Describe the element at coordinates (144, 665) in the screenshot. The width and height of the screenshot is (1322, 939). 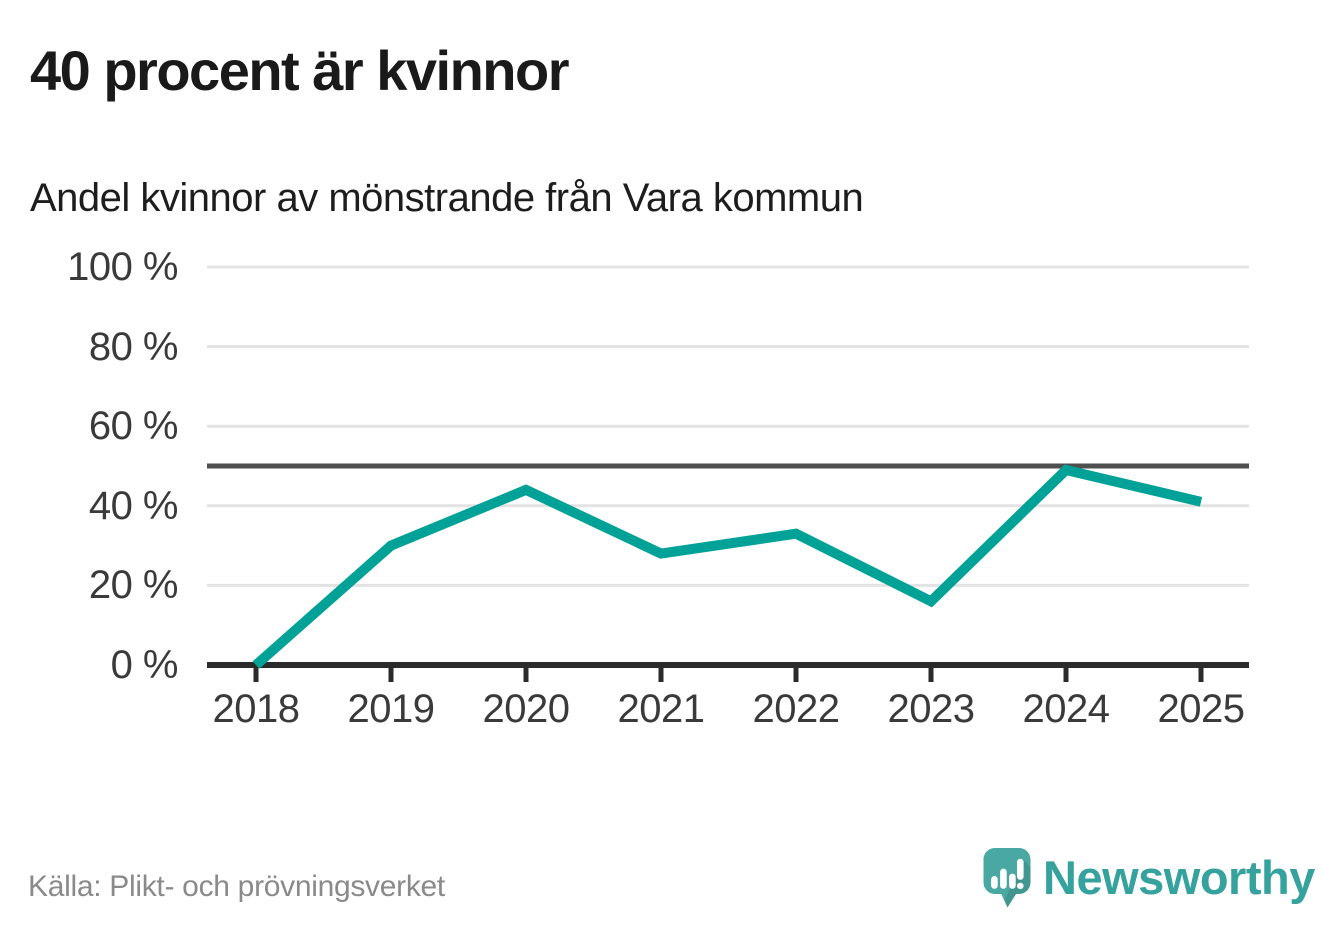
I see `y-tick-label: 0 %` at that location.